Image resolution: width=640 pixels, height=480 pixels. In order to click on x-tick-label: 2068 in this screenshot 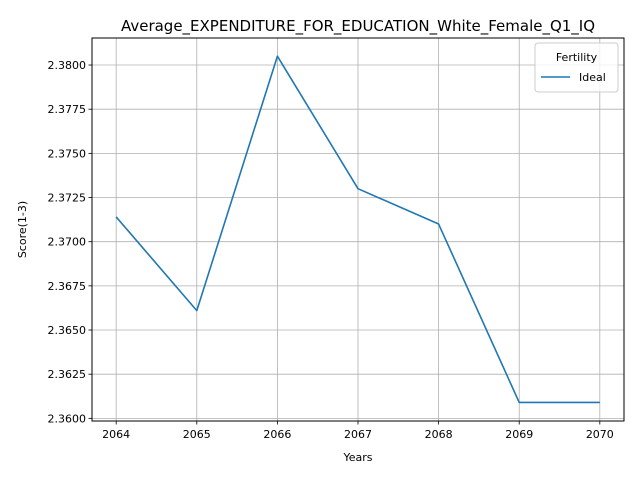, I will do `click(439, 434)`.